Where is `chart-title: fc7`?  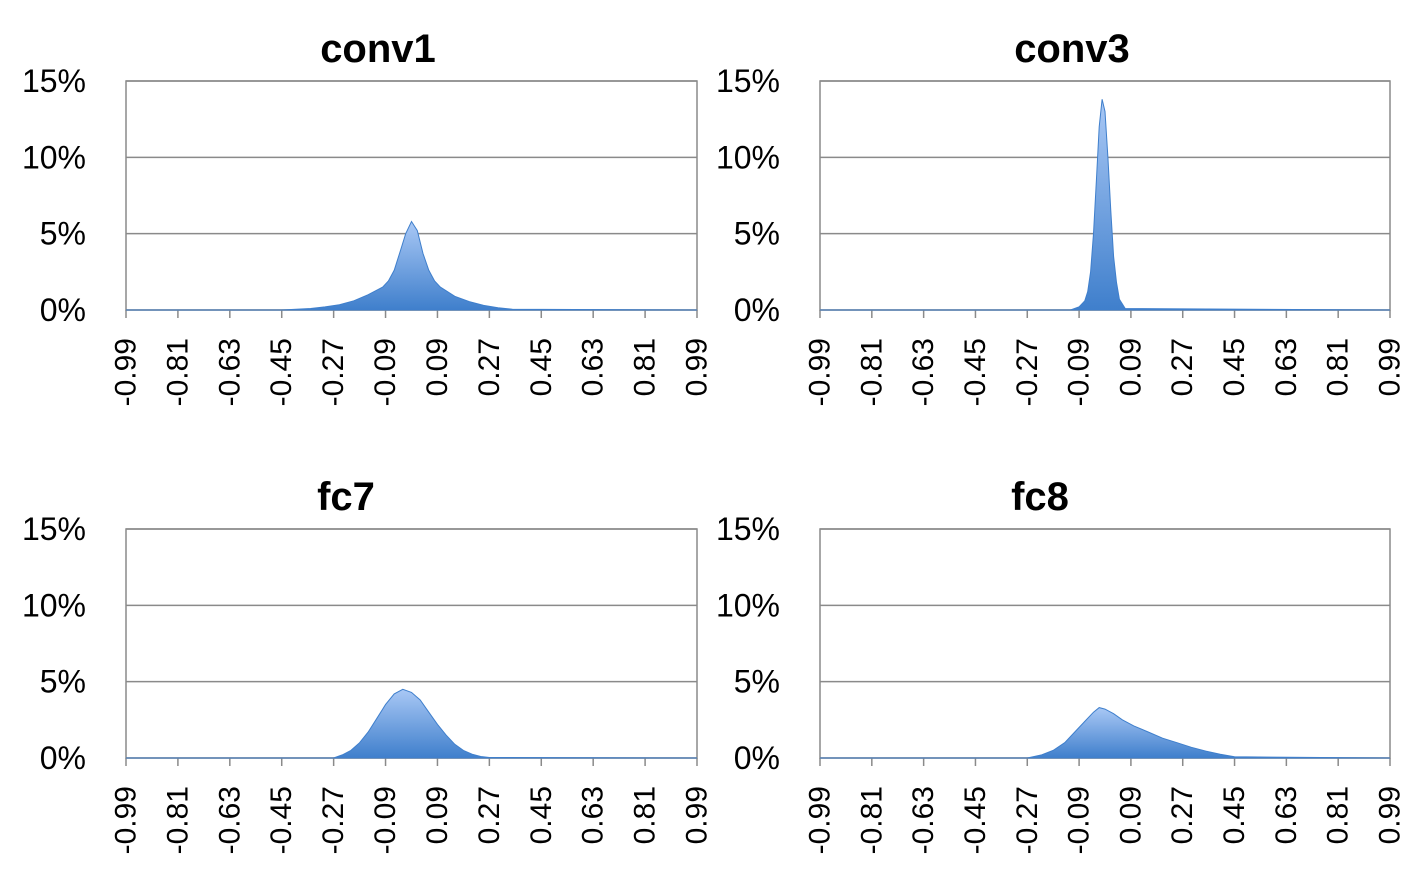 chart-title: fc7 is located at coordinates (346, 497).